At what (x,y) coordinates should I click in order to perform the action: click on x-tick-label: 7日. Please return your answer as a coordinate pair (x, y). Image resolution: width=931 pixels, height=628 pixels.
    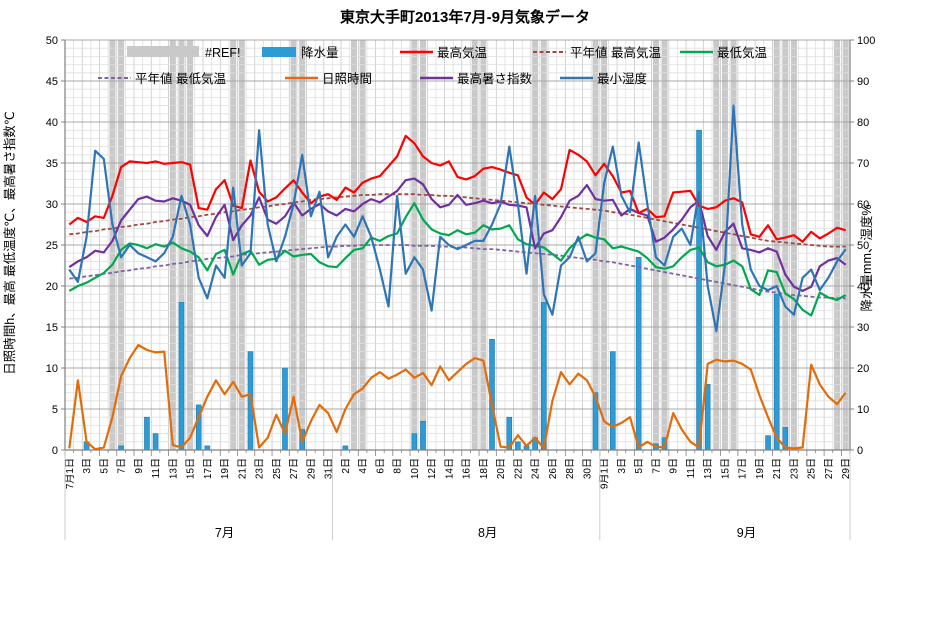
    Looking at the image, I should click on (656, 466).